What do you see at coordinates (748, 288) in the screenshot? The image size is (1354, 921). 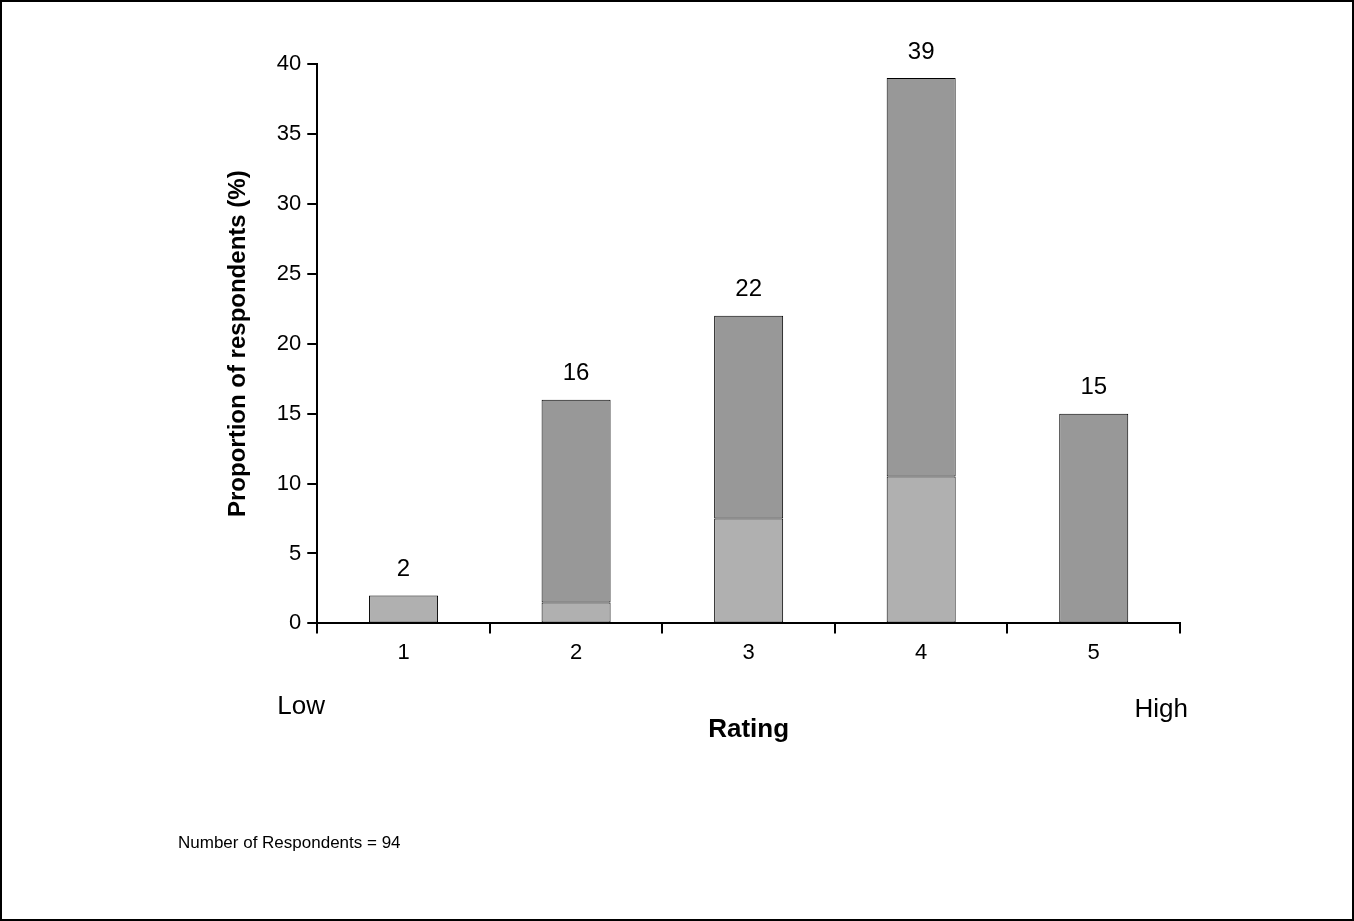 I see `total-label: 22` at bounding box center [748, 288].